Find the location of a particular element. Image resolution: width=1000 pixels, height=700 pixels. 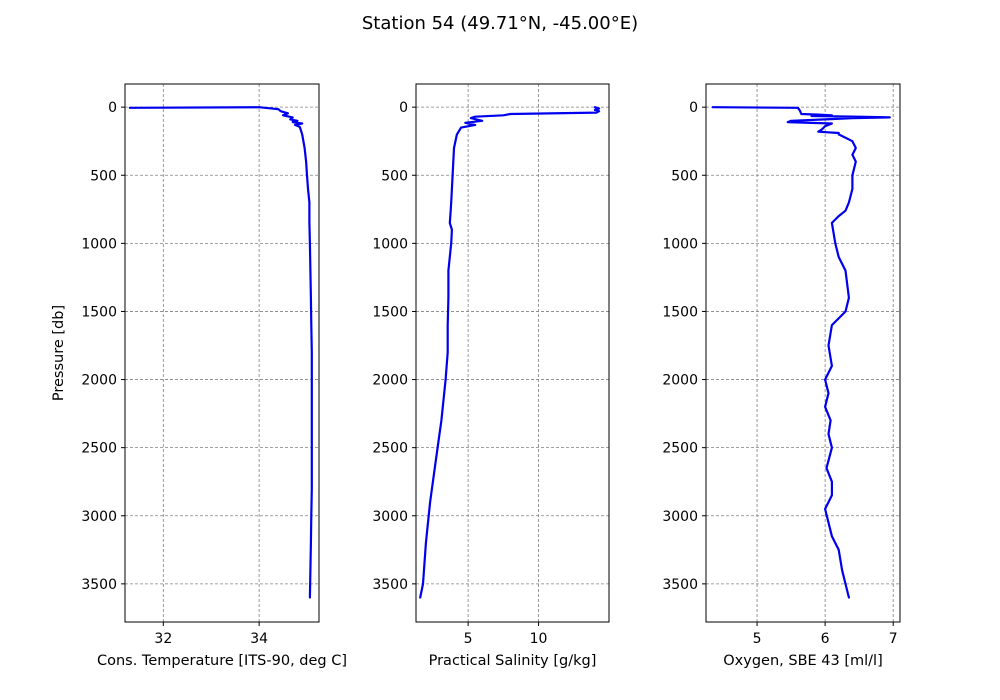

temperature-ytick-label: 3000 is located at coordinates (99, 517).